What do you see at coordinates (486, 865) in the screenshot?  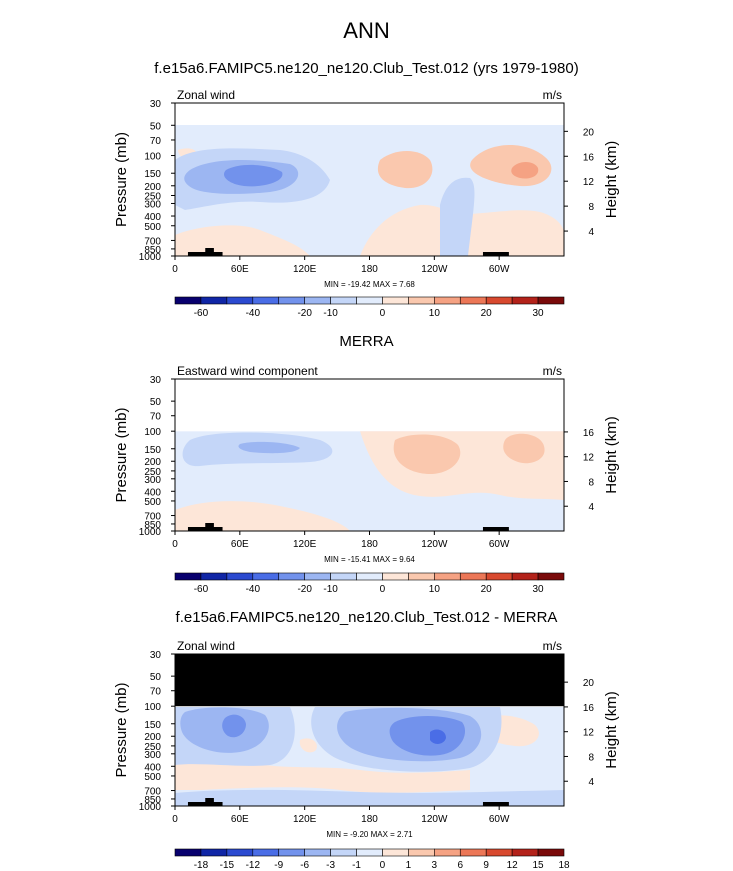 I see `colorbar-label: 9` at bounding box center [486, 865].